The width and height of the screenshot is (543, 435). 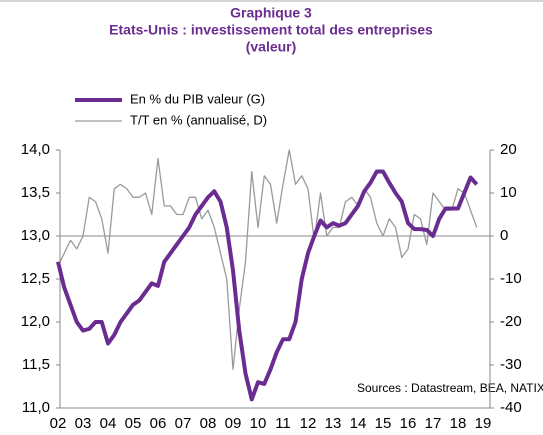 I want to click on y2-tick-label: 20, so click(x=508, y=149).